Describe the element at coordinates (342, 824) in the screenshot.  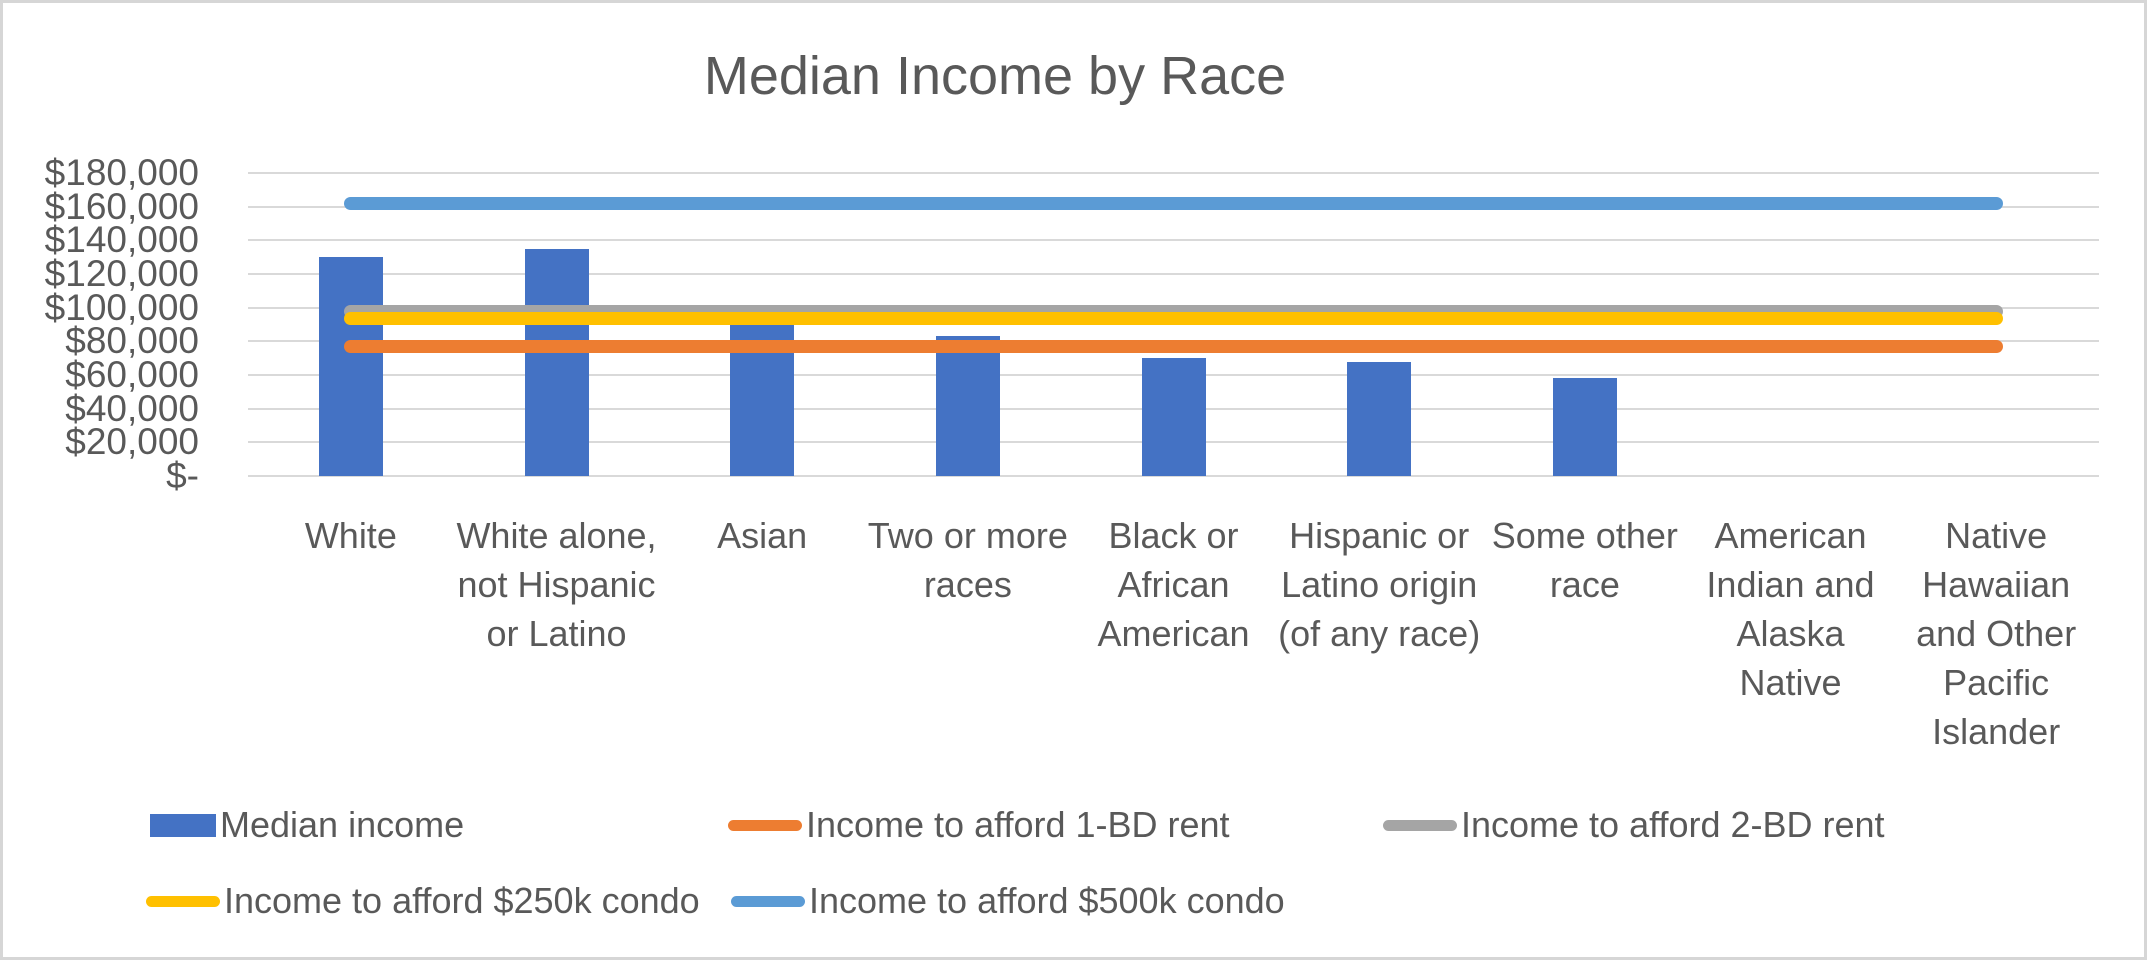
I see `legend-label: Median income` at that location.